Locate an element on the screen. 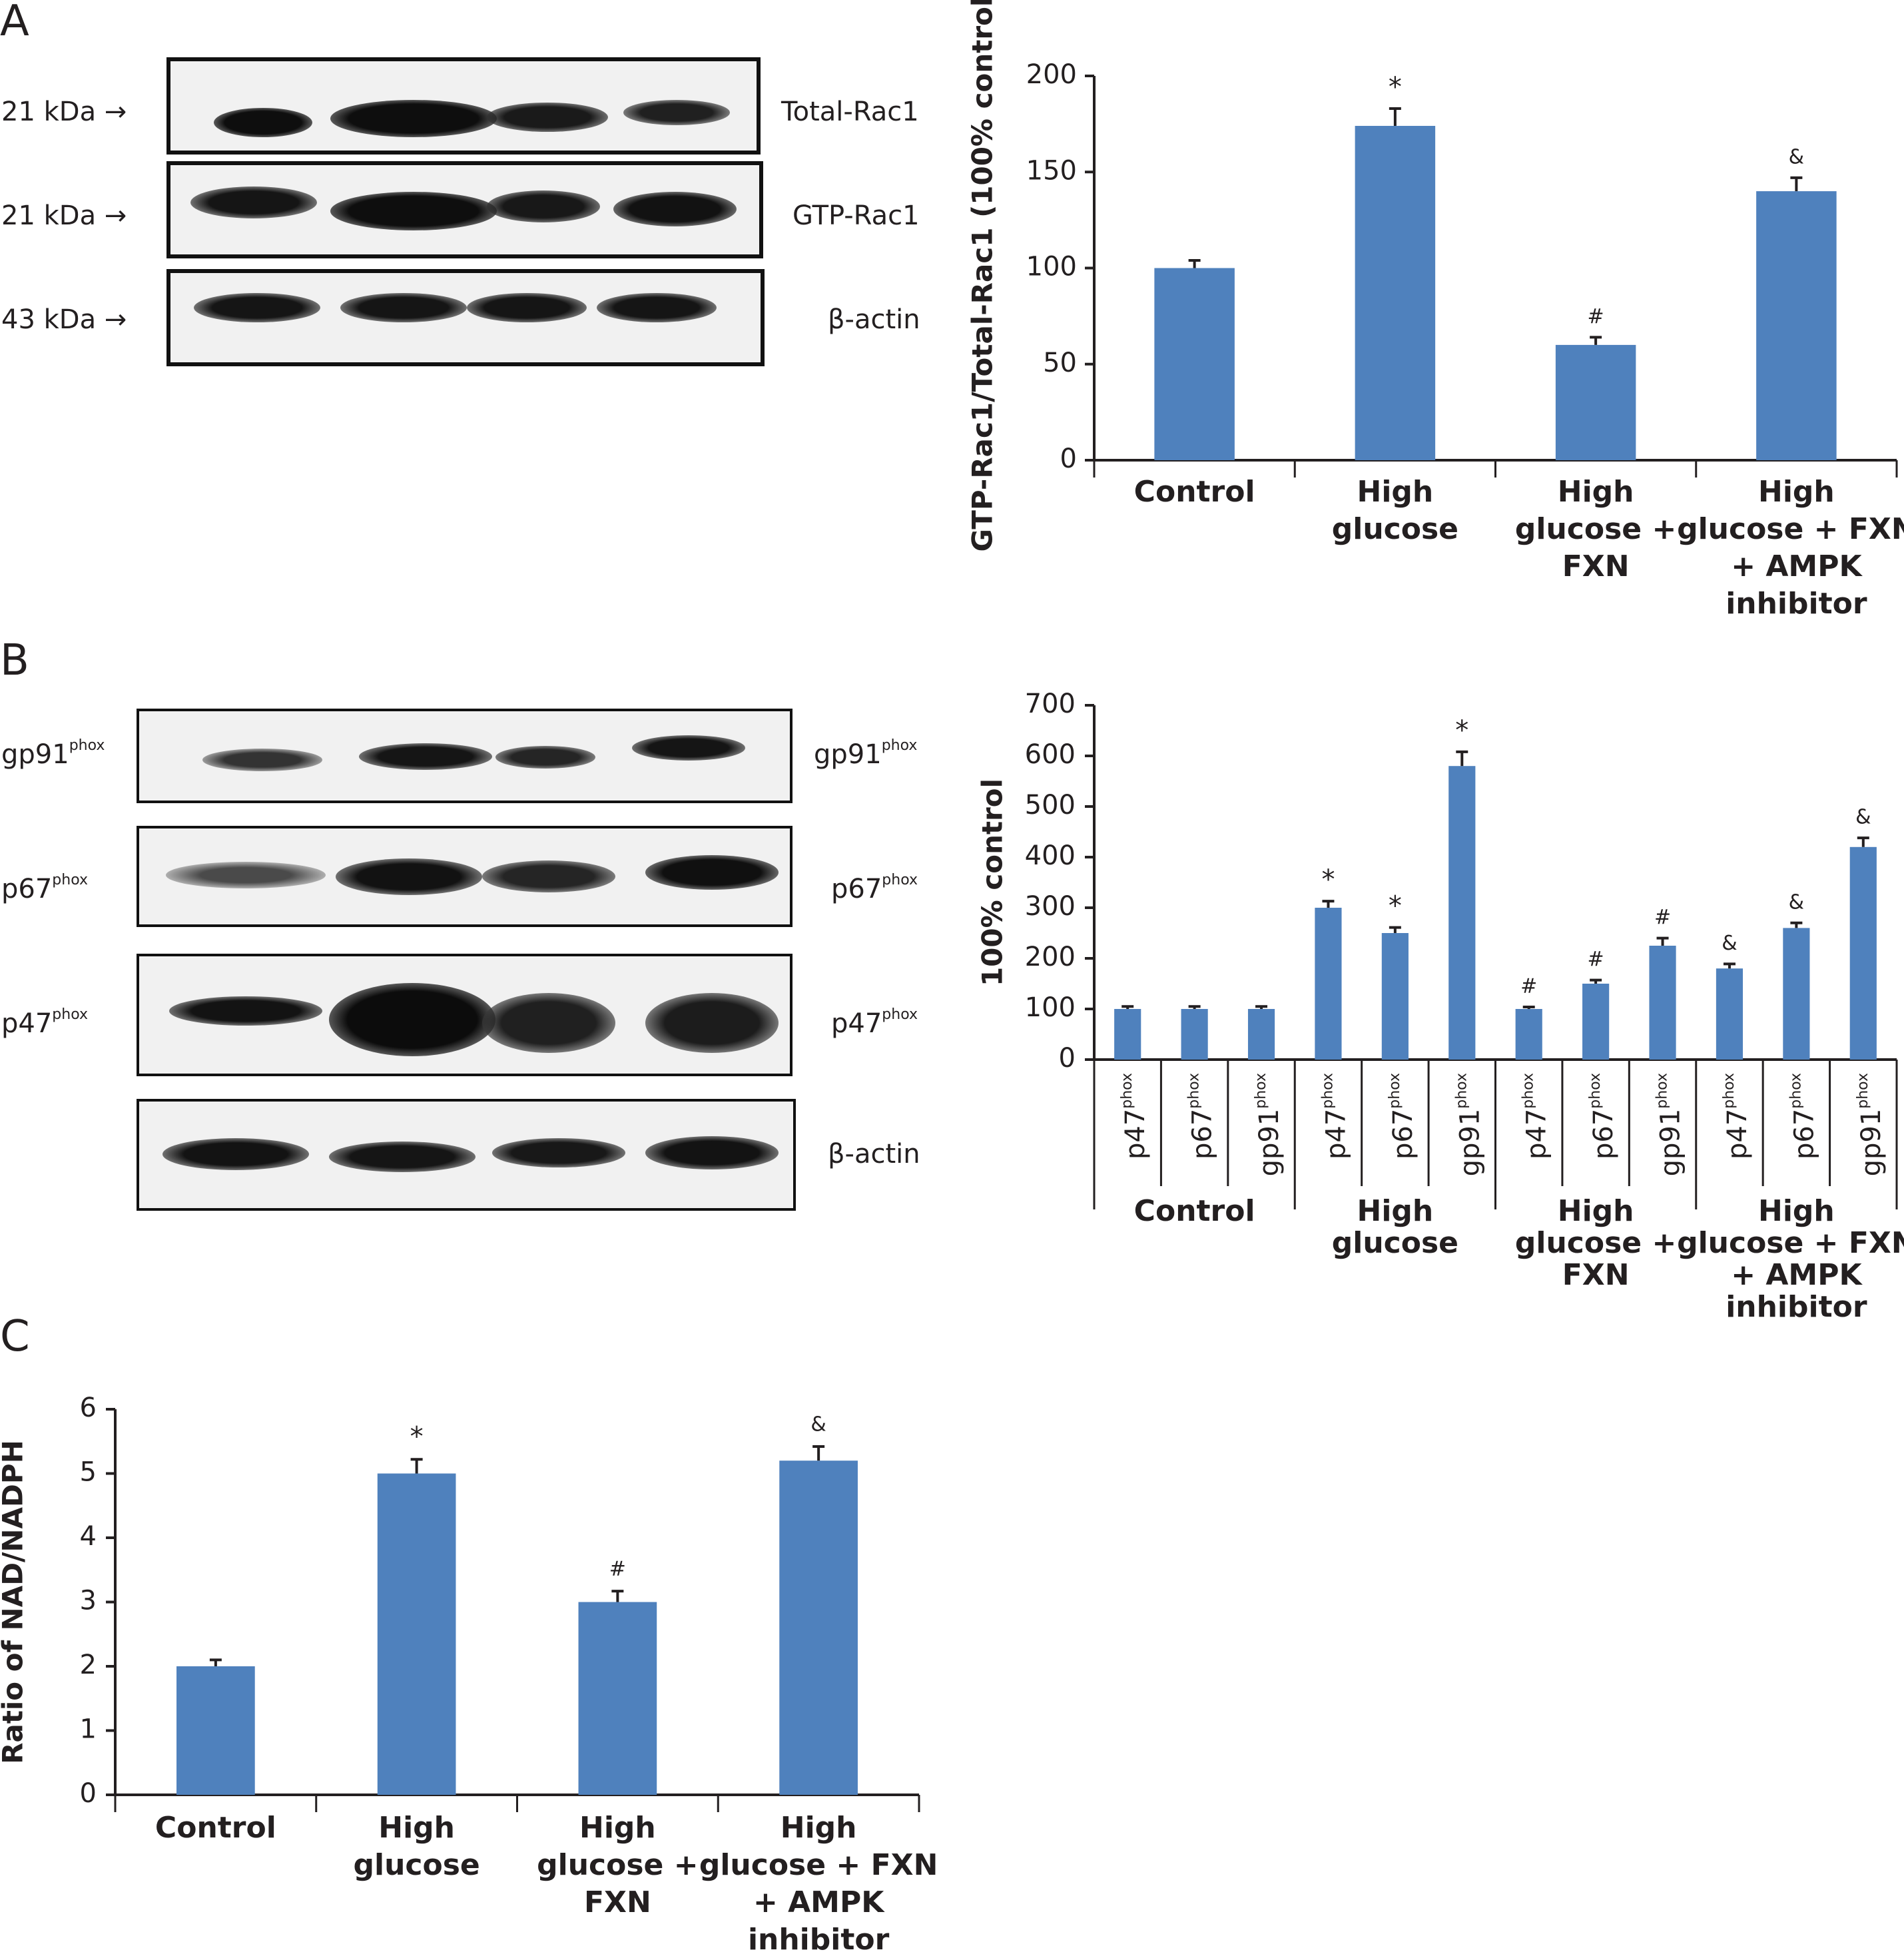  blot-b-left-label-2: p67phox is located at coordinates (45, 888).